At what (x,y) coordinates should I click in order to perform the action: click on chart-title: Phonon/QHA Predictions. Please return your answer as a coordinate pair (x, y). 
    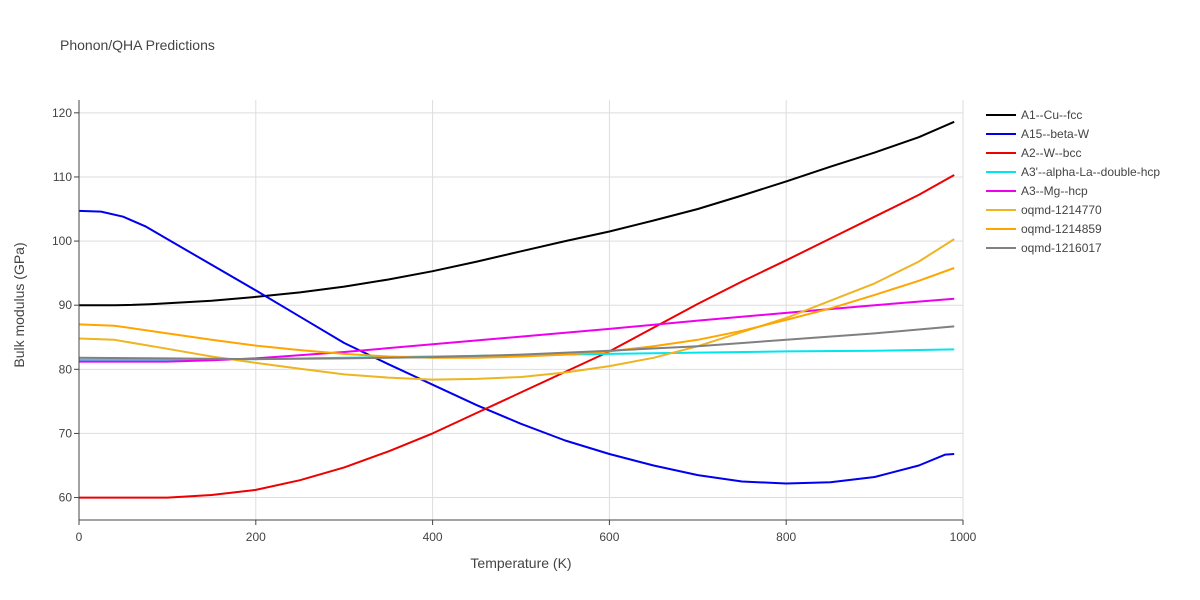
    Looking at the image, I should click on (137, 45).